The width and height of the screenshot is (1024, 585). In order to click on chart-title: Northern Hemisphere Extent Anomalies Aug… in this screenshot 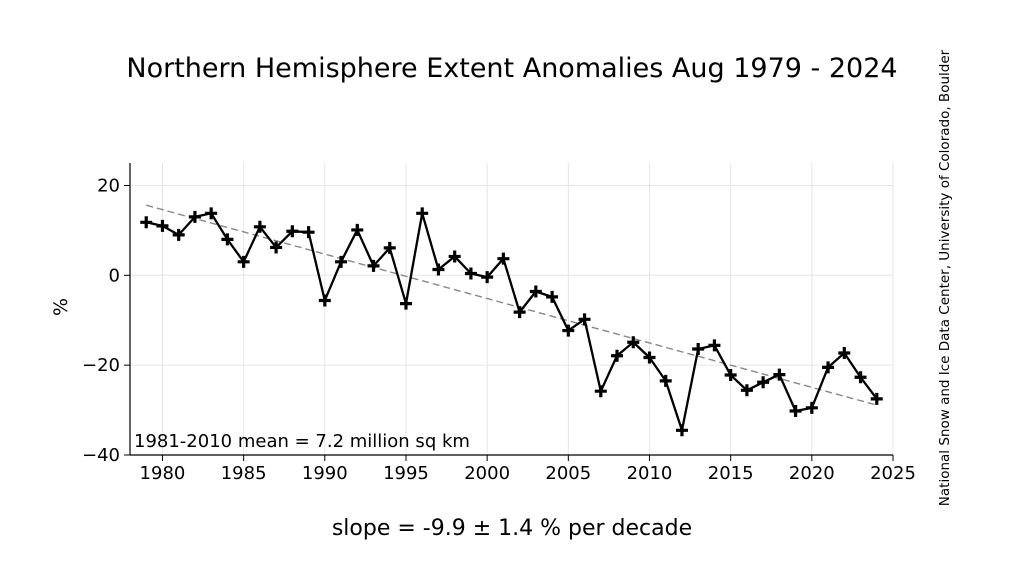, I will do `click(512, 68)`.